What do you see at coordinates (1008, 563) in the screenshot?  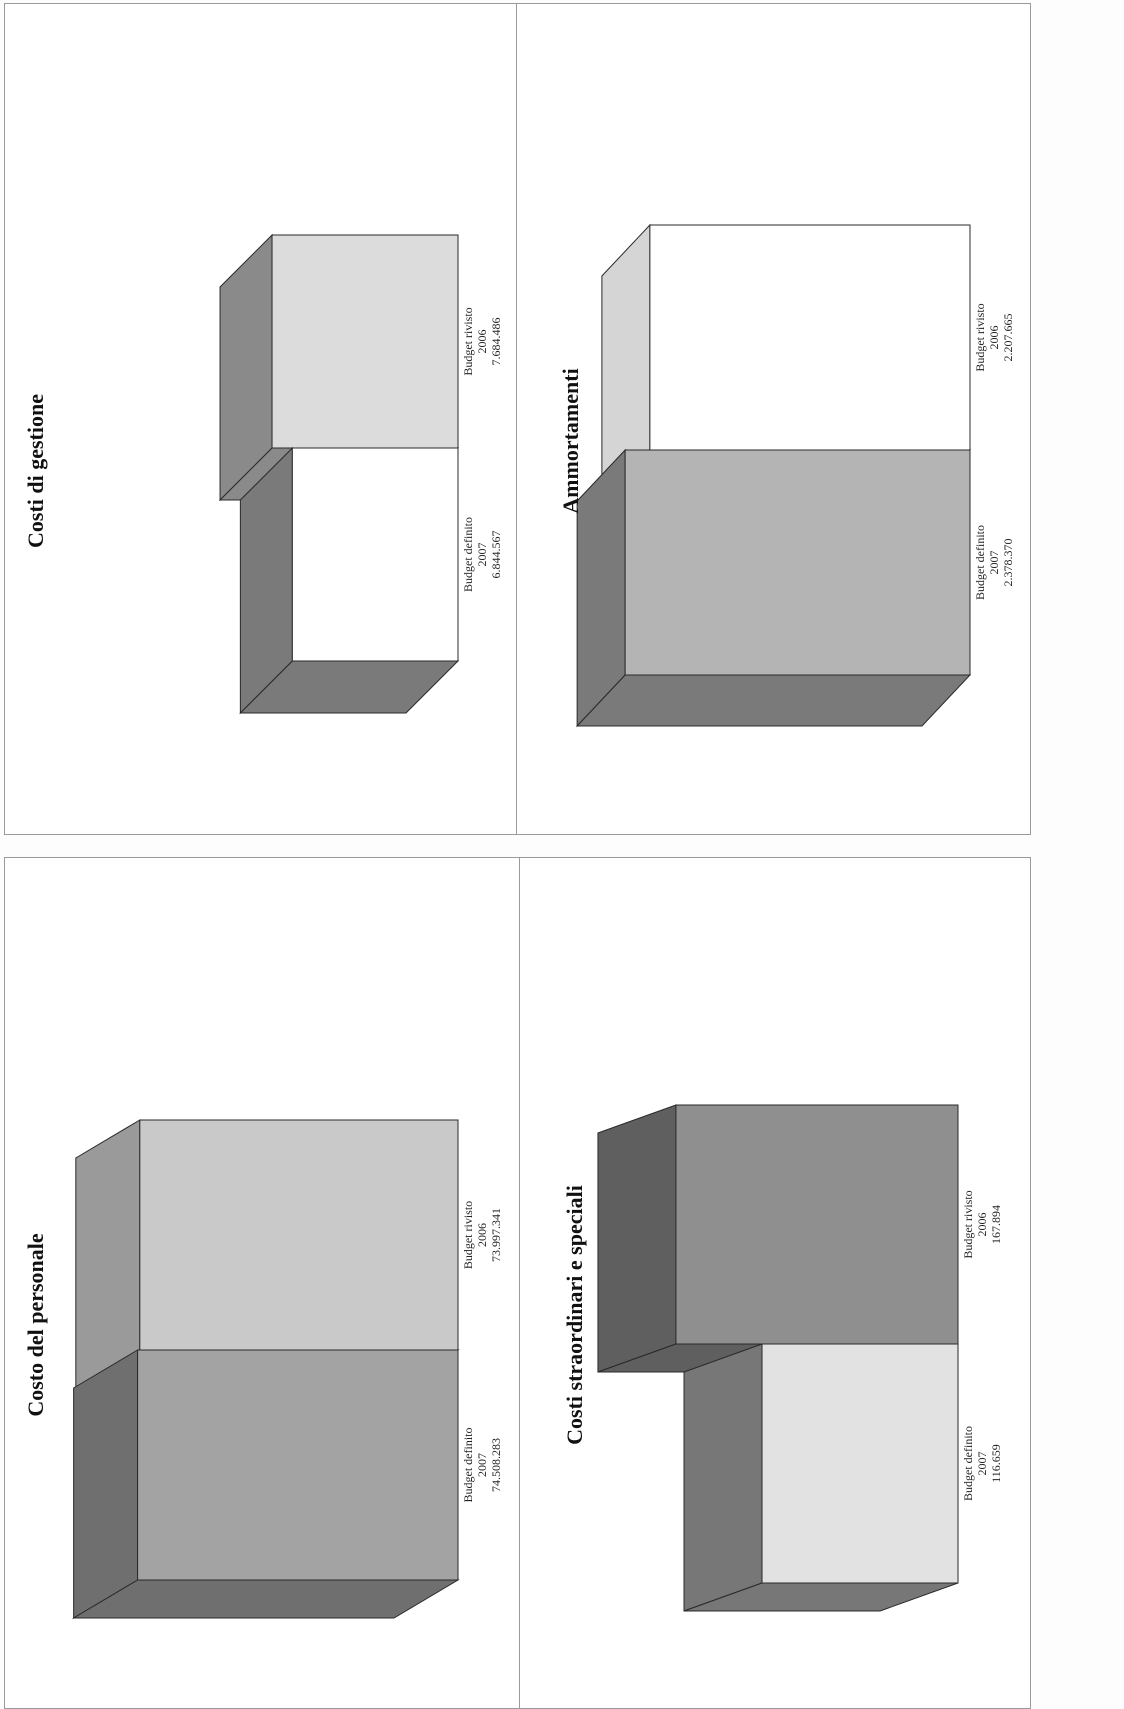 I see `category-value: 2.378.370` at bounding box center [1008, 563].